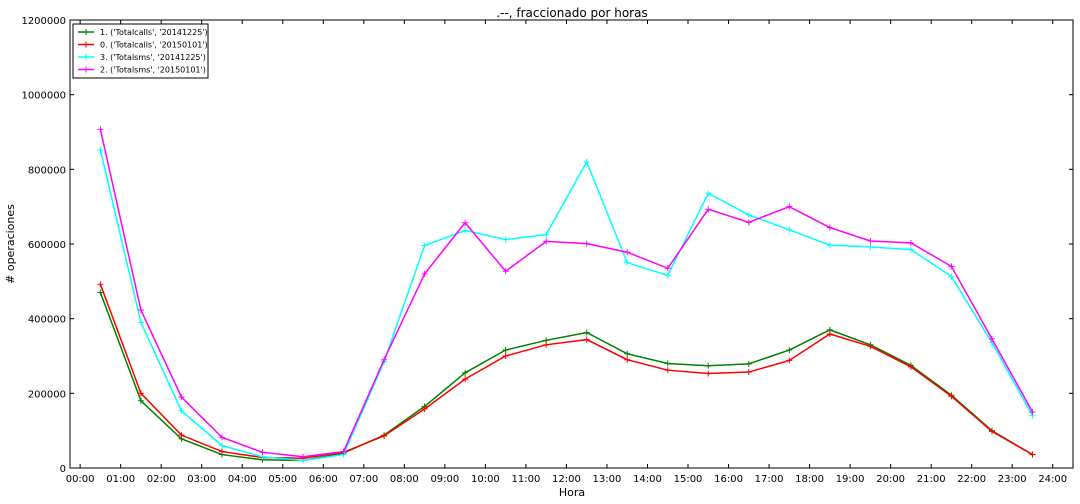 This screenshot has height=504, width=1080. Describe the element at coordinates (323, 479) in the screenshot. I see `x-tick-label: 06:00` at that location.